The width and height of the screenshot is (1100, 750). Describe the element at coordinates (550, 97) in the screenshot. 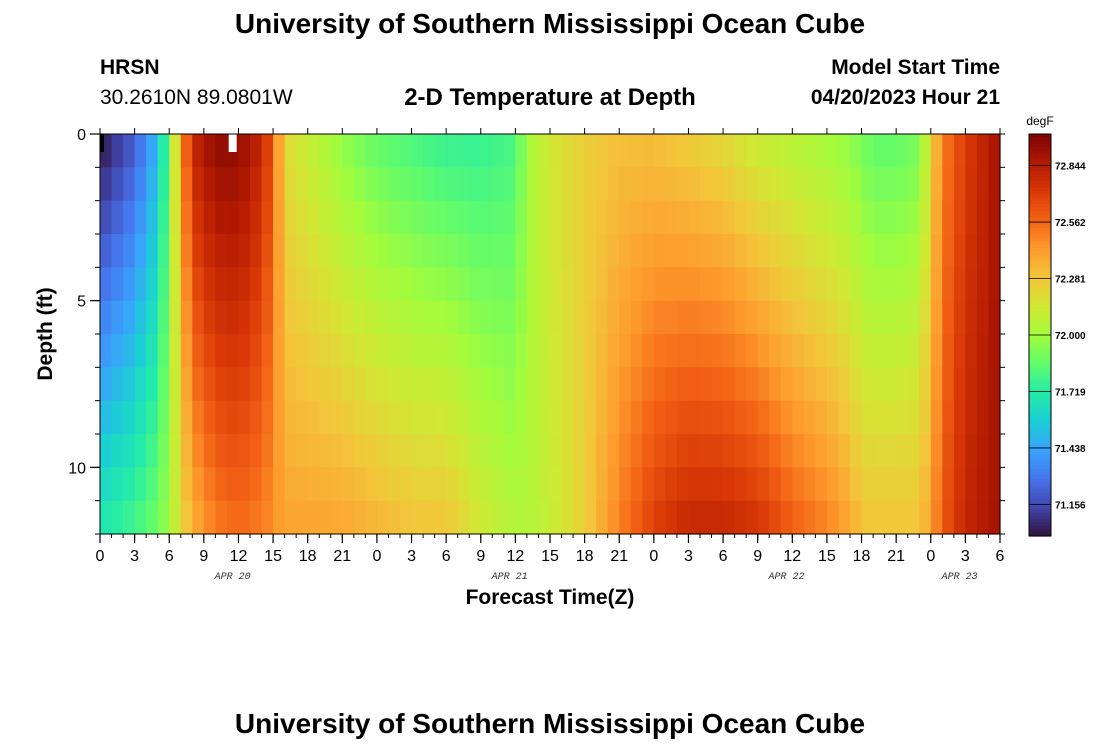

I see `chart-subtitle: 2-D Temperature at Depth` at that location.